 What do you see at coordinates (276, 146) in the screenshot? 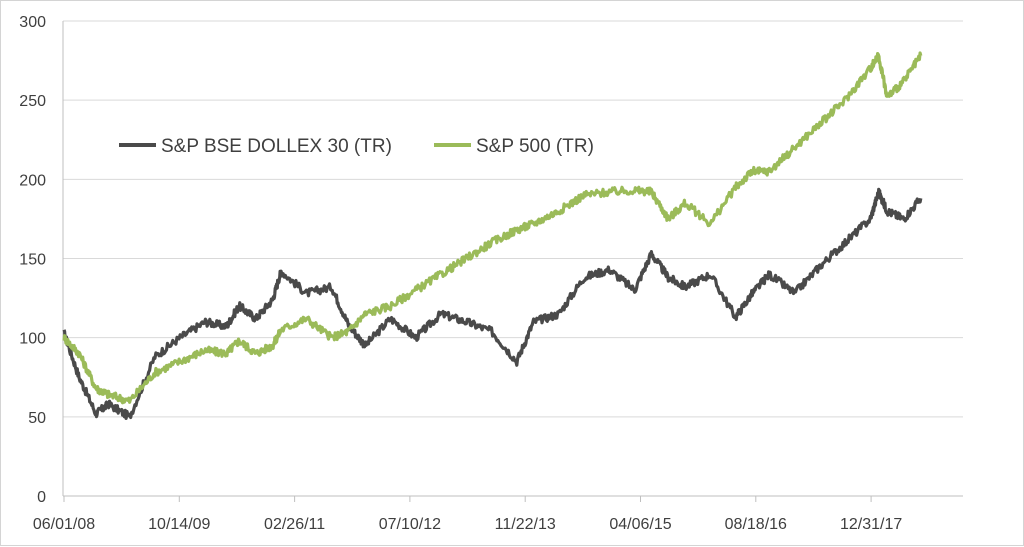
I see `legend-label-dollex: S&P BSE DOLLEX 30 (TR)` at bounding box center [276, 146].